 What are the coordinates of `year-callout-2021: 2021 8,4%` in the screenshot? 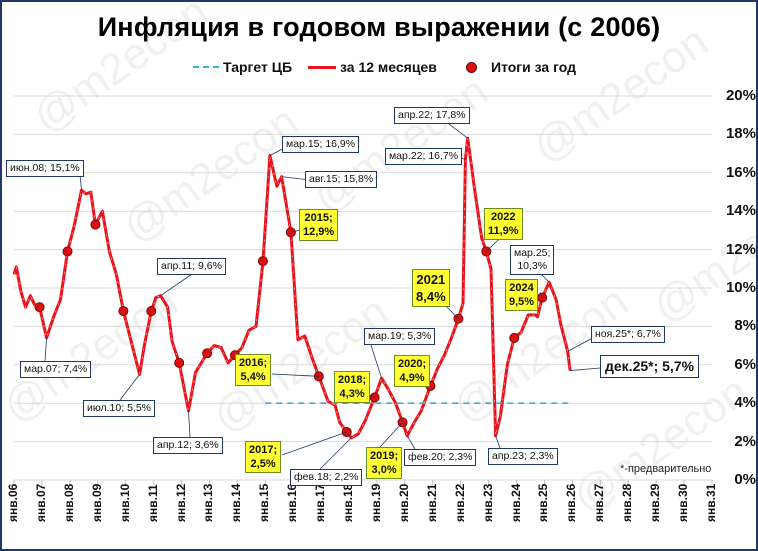 It's located at (431, 288).